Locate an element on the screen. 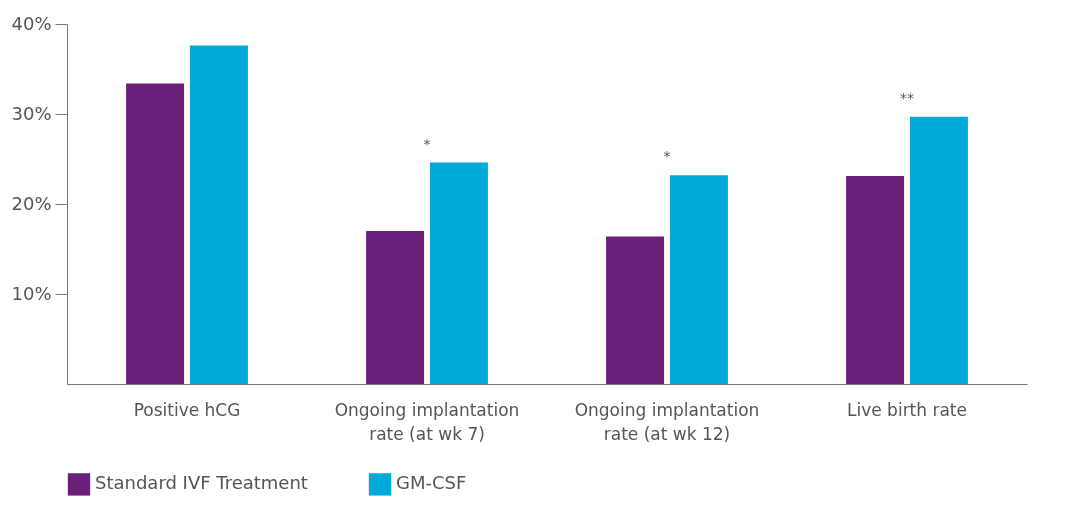  x-tick-label: Ongoing implantation rate (at wk 12) is located at coordinates (667, 421).